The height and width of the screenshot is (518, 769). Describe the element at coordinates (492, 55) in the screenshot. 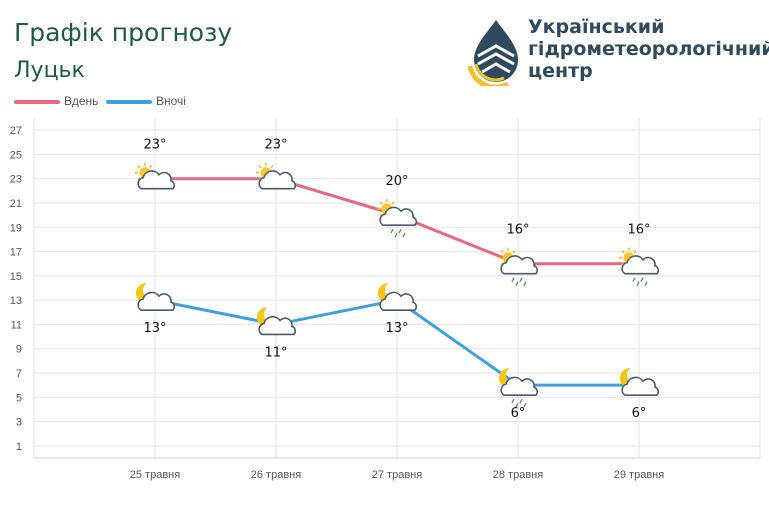

I see `drop-logo-icon` at that location.